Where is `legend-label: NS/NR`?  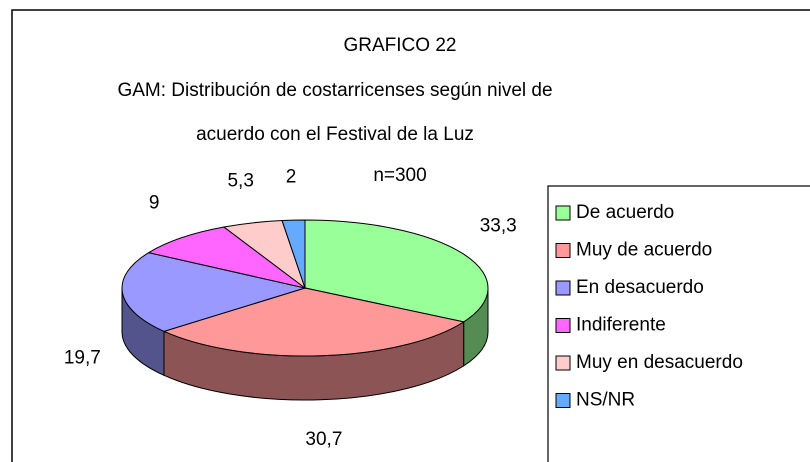
legend-label: NS/NR is located at coordinates (605, 400).